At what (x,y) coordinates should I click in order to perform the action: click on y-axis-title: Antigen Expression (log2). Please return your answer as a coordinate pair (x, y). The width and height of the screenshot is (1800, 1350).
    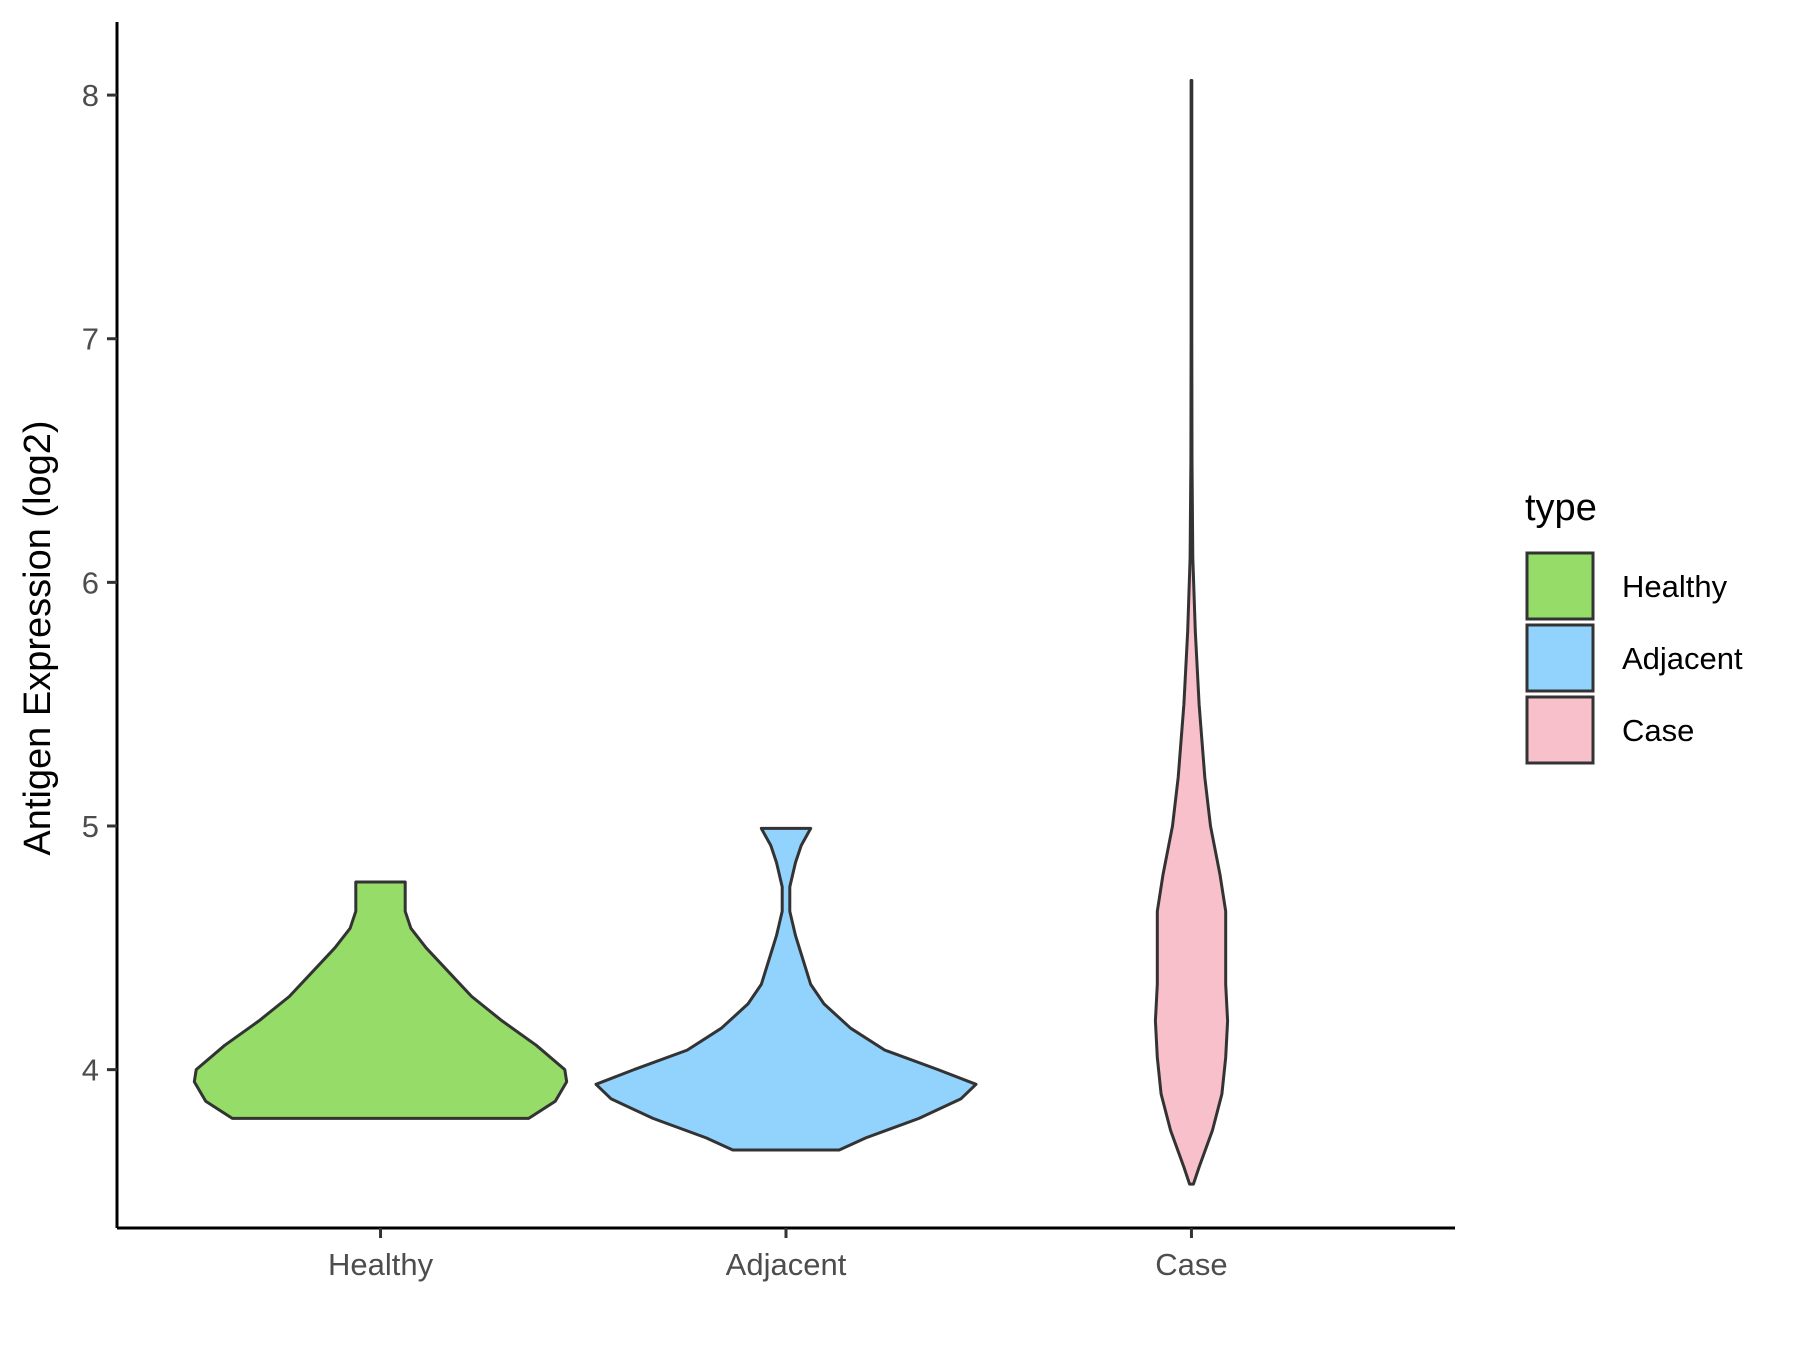
    Looking at the image, I should click on (38, 637).